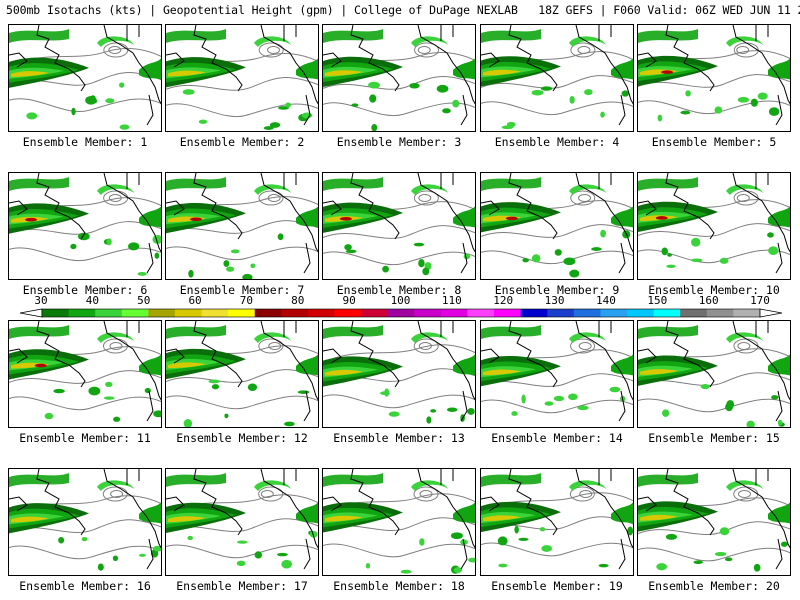  I want to click on colorbar-max-arrow, so click(771, 313).